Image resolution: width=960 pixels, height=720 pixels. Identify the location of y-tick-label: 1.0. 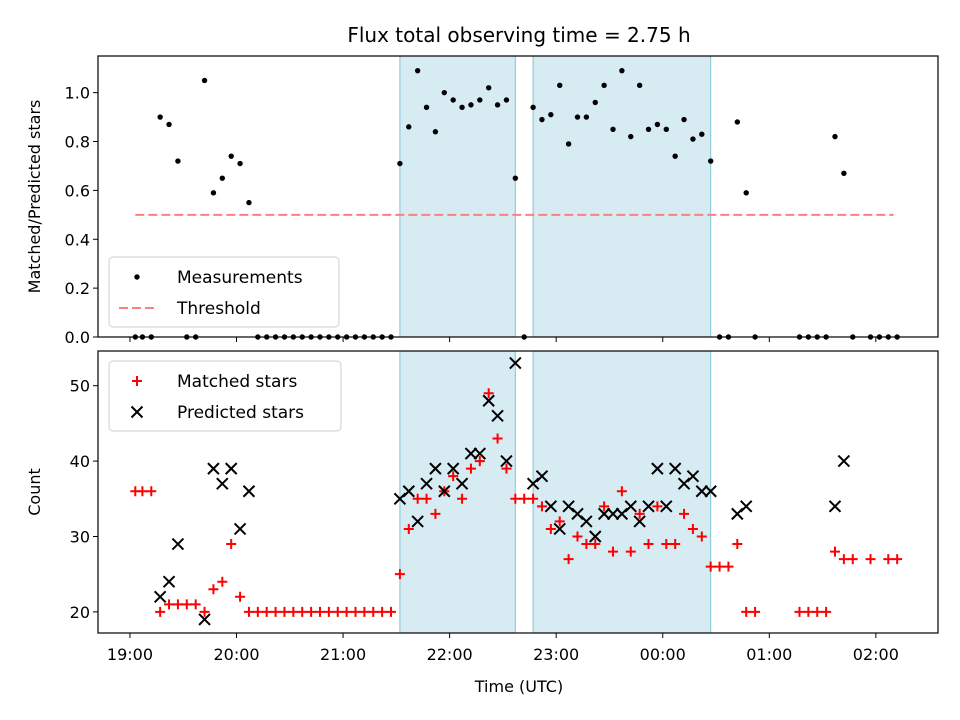
(77, 93).